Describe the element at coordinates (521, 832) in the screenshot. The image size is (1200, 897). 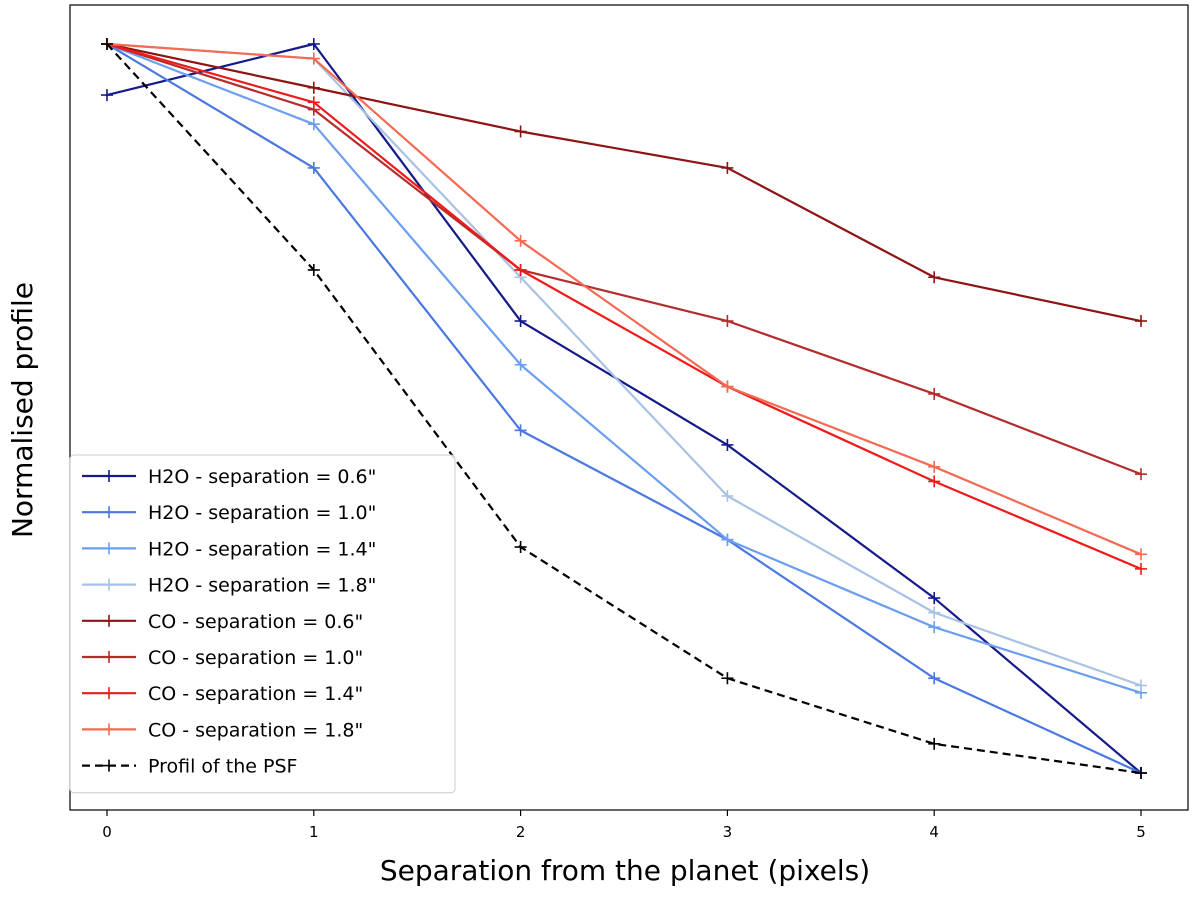
I see `x-tick-label: 2` at that location.